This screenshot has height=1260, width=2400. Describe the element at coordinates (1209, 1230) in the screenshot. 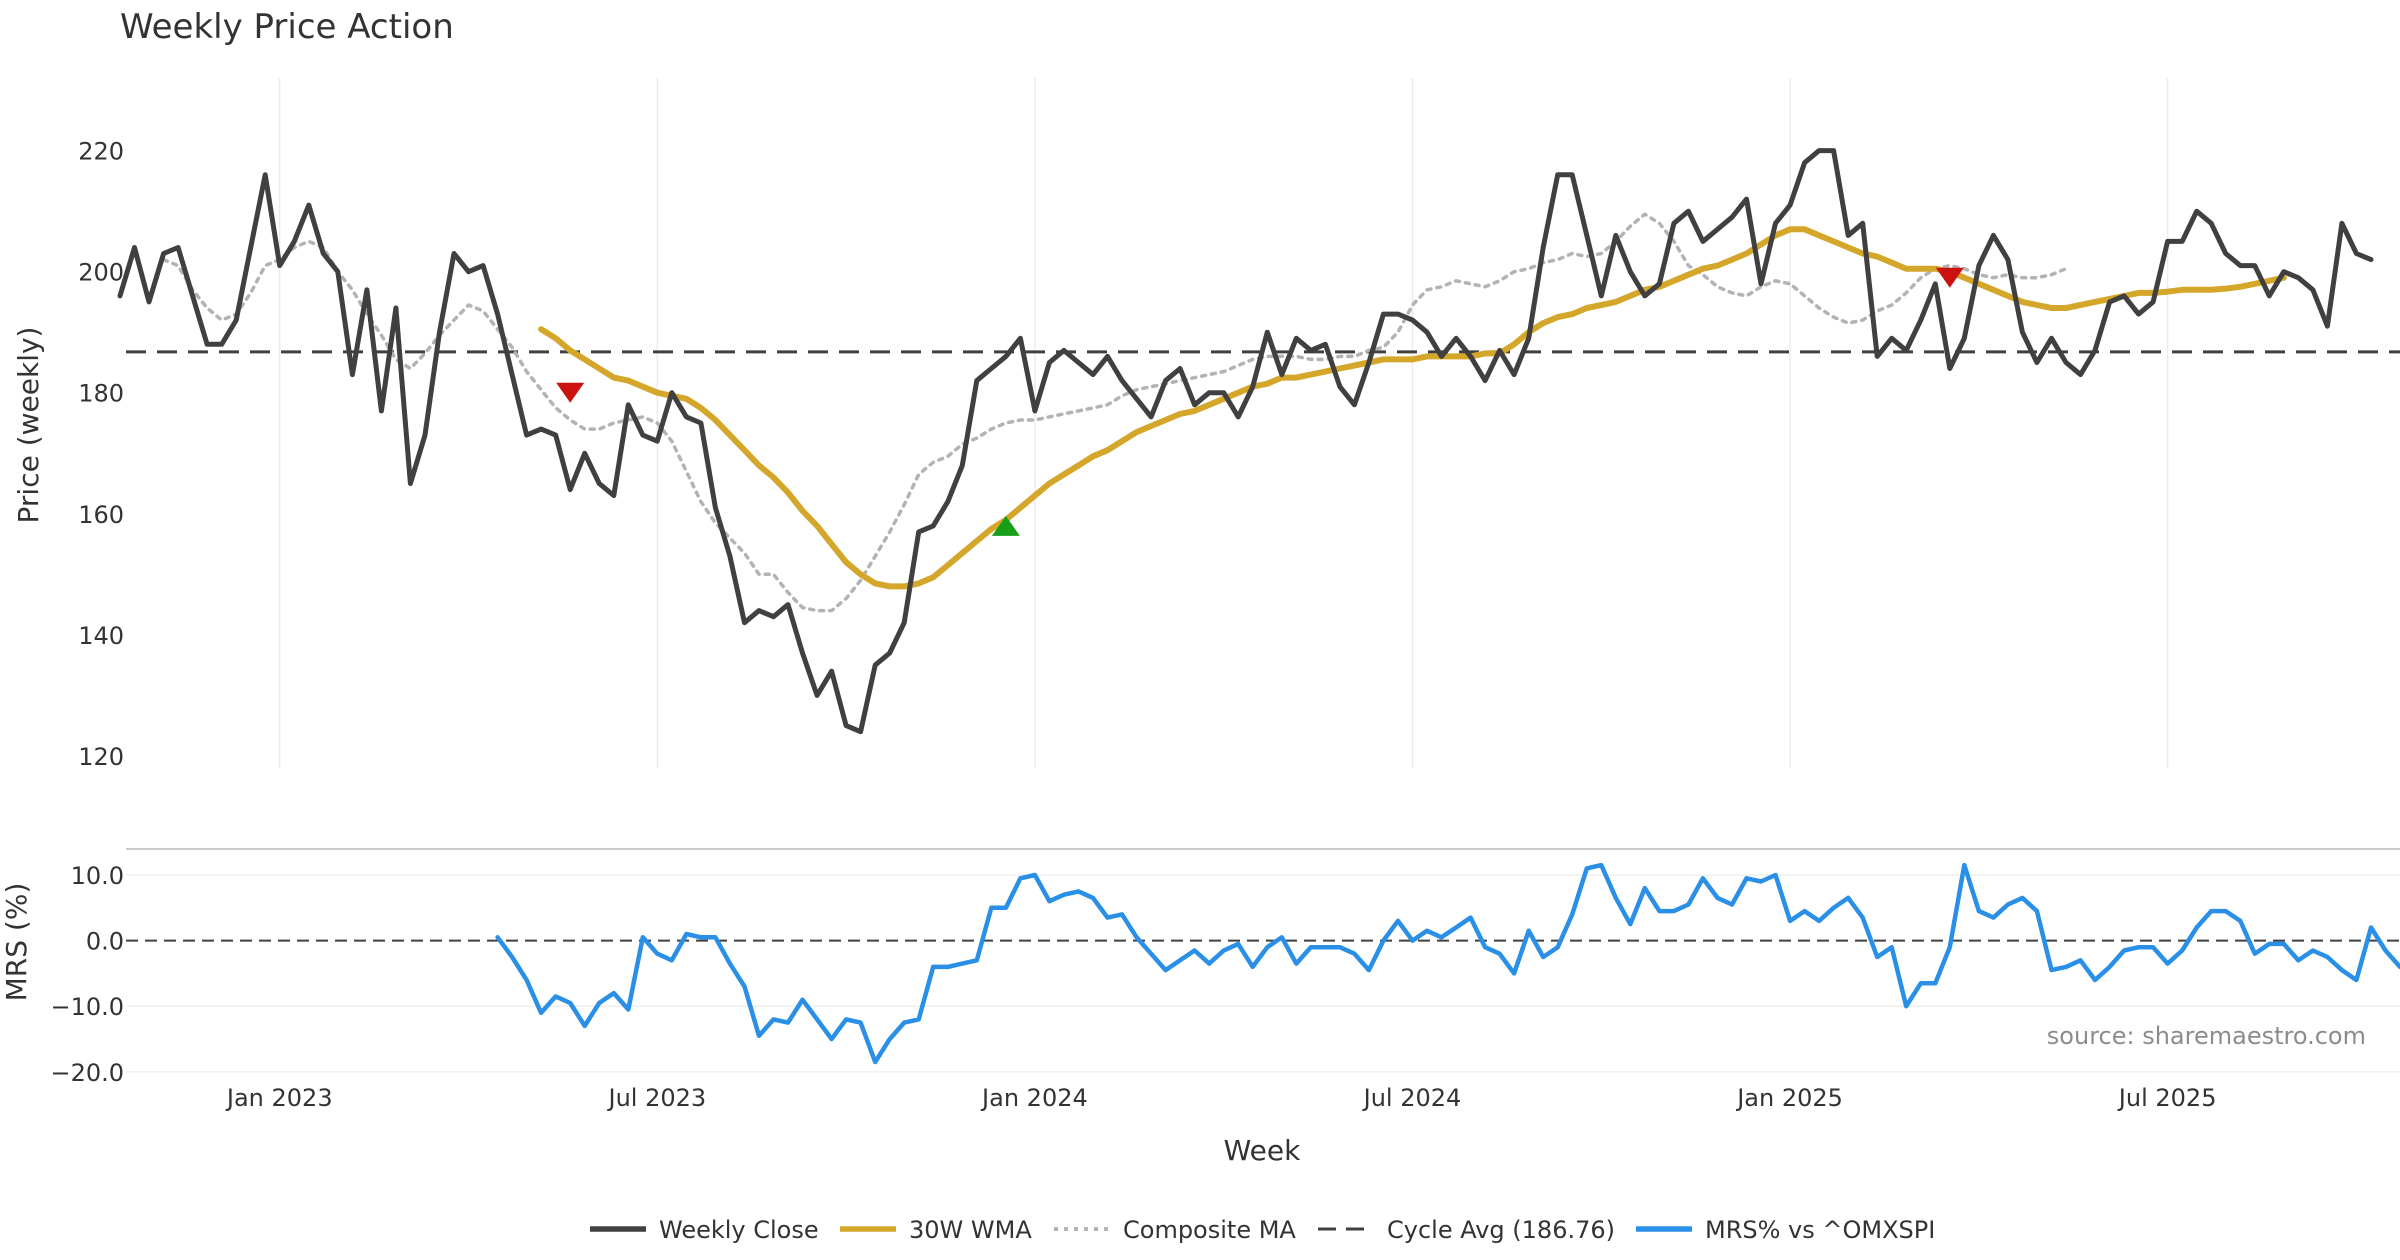

I see `legend-label-composite-ma: Composite MA` at that location.